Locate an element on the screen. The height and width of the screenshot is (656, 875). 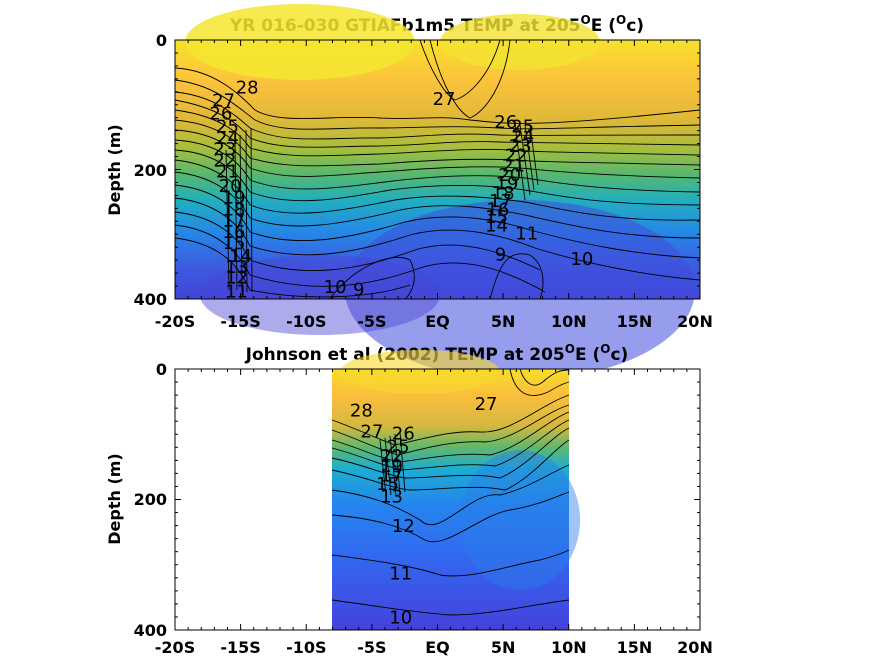
warm-surface is located at coordinates (420, 372).